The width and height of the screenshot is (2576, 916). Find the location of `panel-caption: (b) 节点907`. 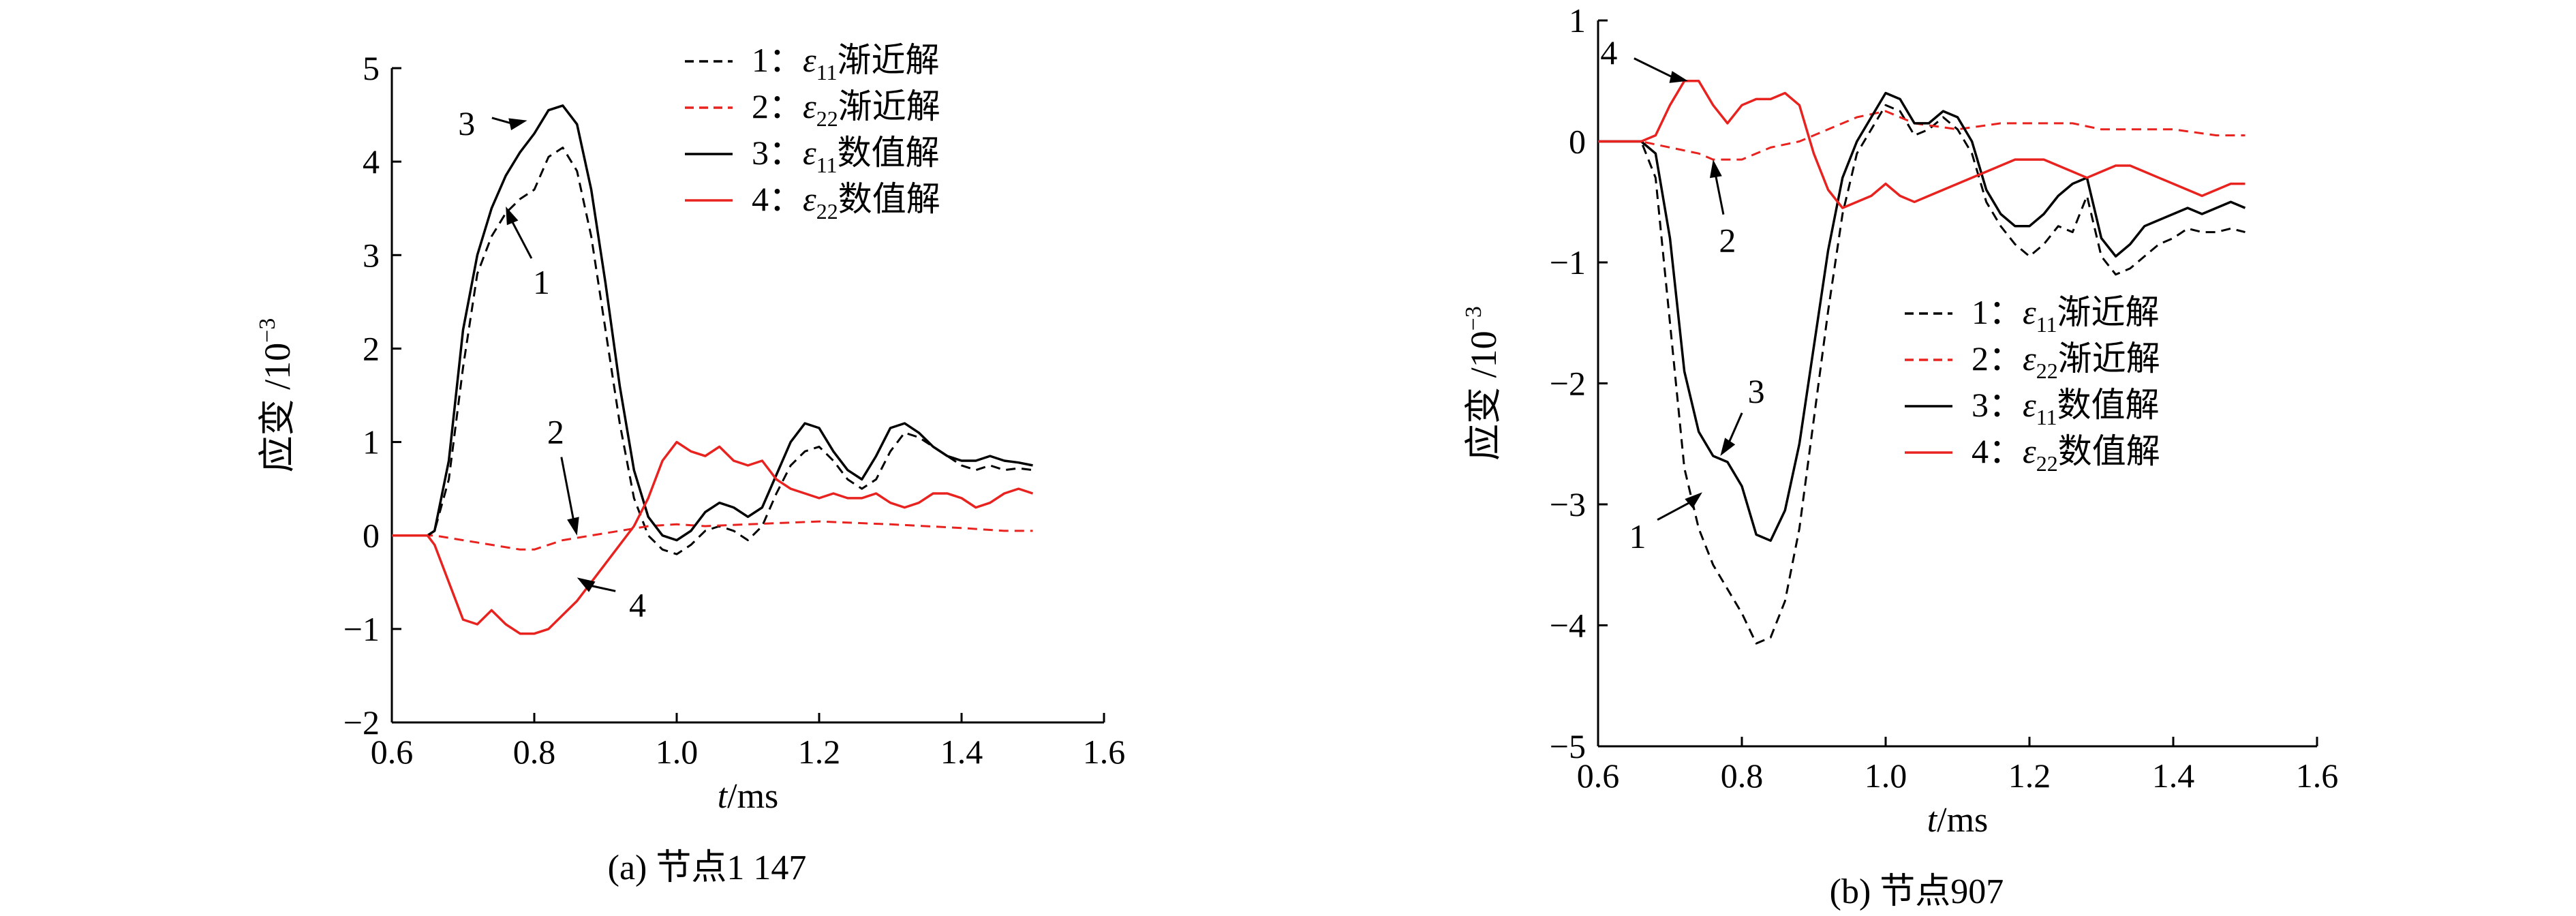

panel-caption: (b) 节点907 is located at coordinates (1917, 892).